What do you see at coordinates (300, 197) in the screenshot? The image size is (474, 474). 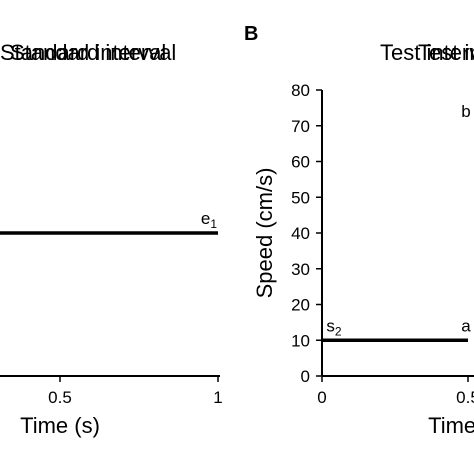 I see `y-tick-label: 50` at bounding box center [300, 197].